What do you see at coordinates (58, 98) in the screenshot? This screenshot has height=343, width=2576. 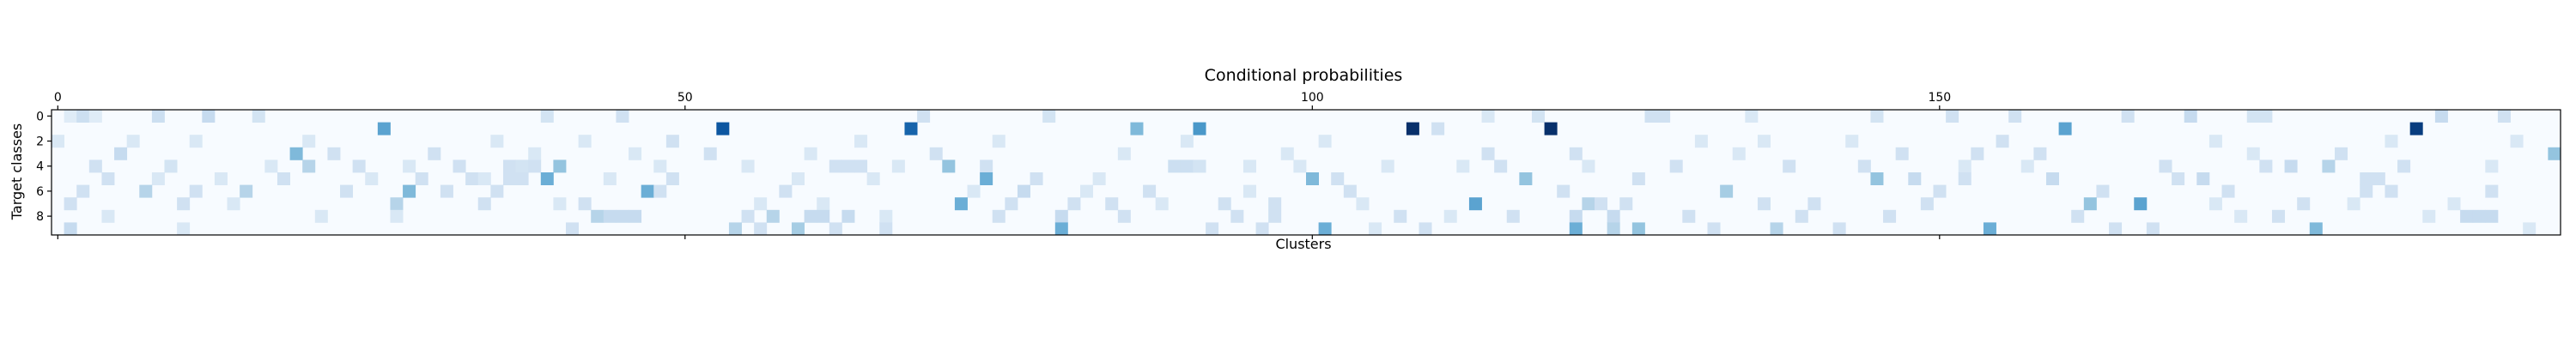 I see `top-x-tick-label: 0` at bounding box center [58, 98].